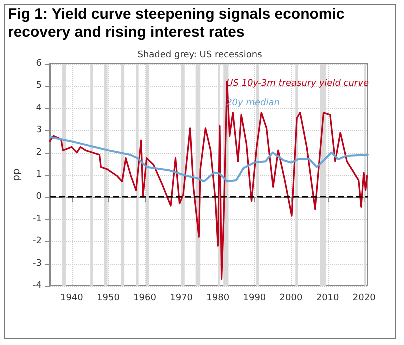  Describe the element at coordinates (182, 299) in the screenshot. I see `x-tick-label: 1970` at that location.